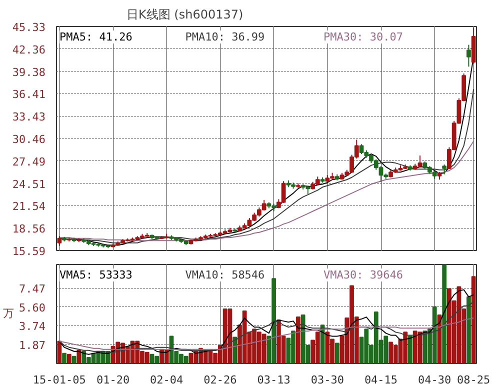 The height and width of the screenshot is (386, 496). What do you see at coordinates (29, 117) in the screenshot?
I see `y-tick-label: 33.43` at bounding box center [29, 117].